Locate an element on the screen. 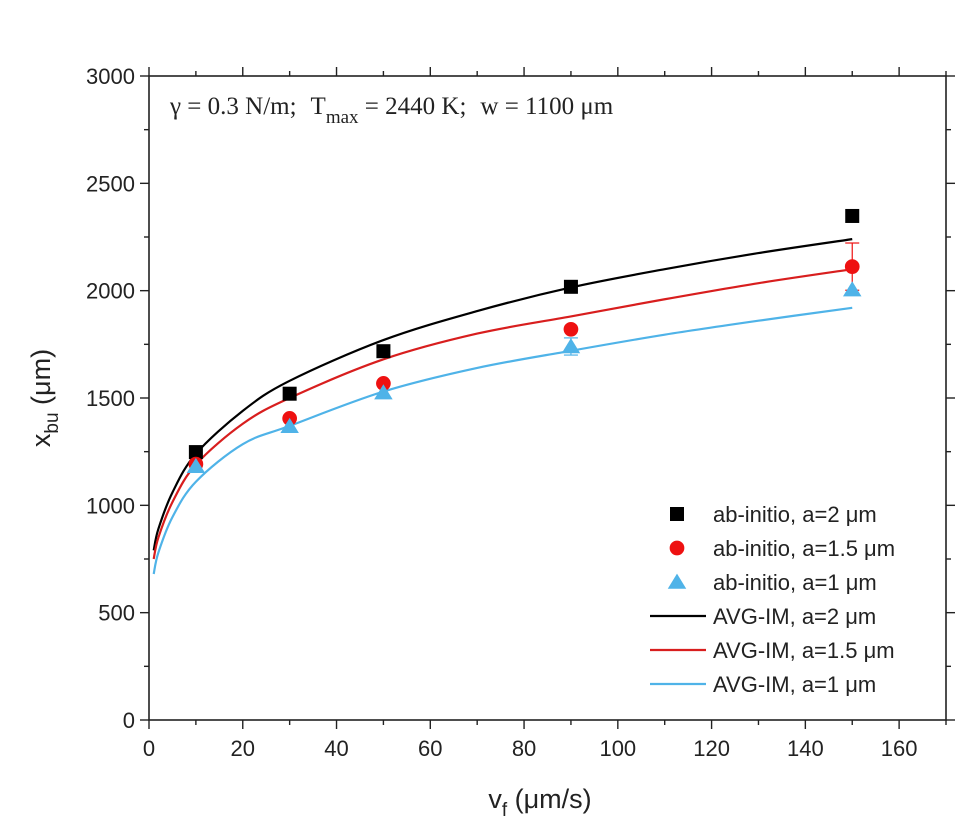  legend-label: AVG-IM, a=2 μm is located at coordinates (794, 616).